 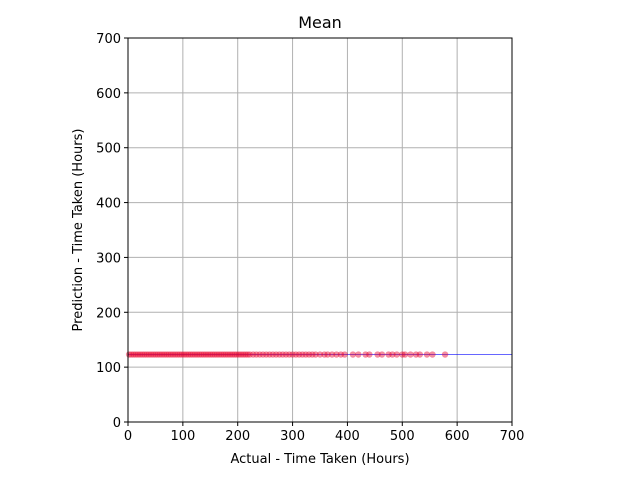 I want to click on y-tick-label: 500, so click(x=108, y=149).